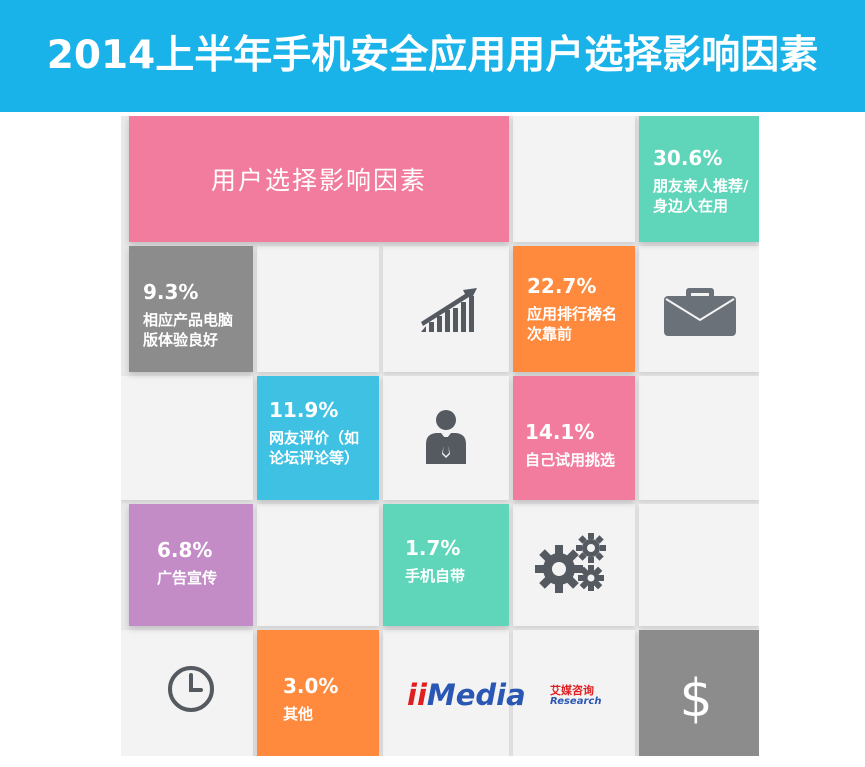 This screenshot has width=865, height=767. I want to click on factor-percent: 1.7%, so click(433, 548).